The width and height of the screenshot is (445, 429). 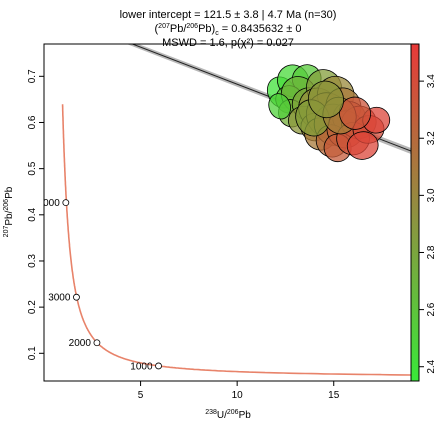 I want to click on x-axis-label: 238U/206Pb, so click(x=228, y=415).